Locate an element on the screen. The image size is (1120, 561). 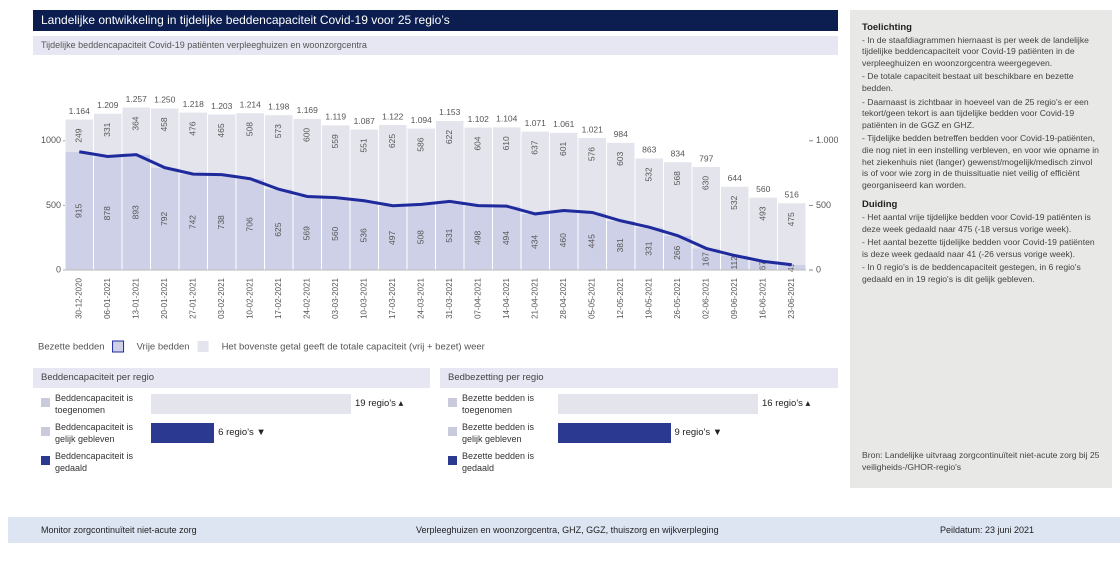
total-label: 1.164 is located at coordinates (80, 111).